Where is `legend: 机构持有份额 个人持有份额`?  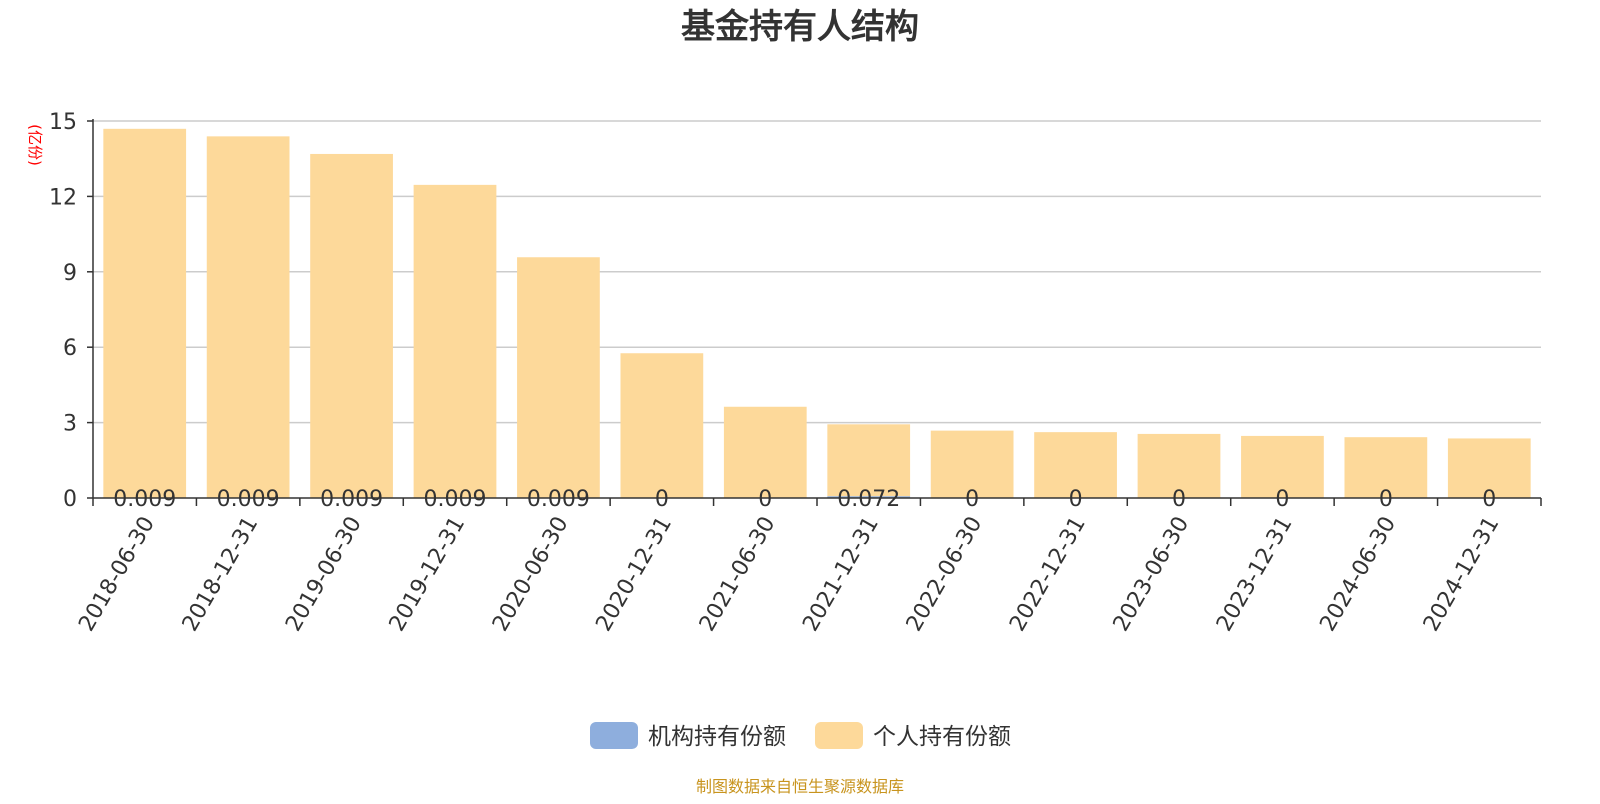 legend: 机构持有份额 个人持有份额 is located at coordinates (800, 736).